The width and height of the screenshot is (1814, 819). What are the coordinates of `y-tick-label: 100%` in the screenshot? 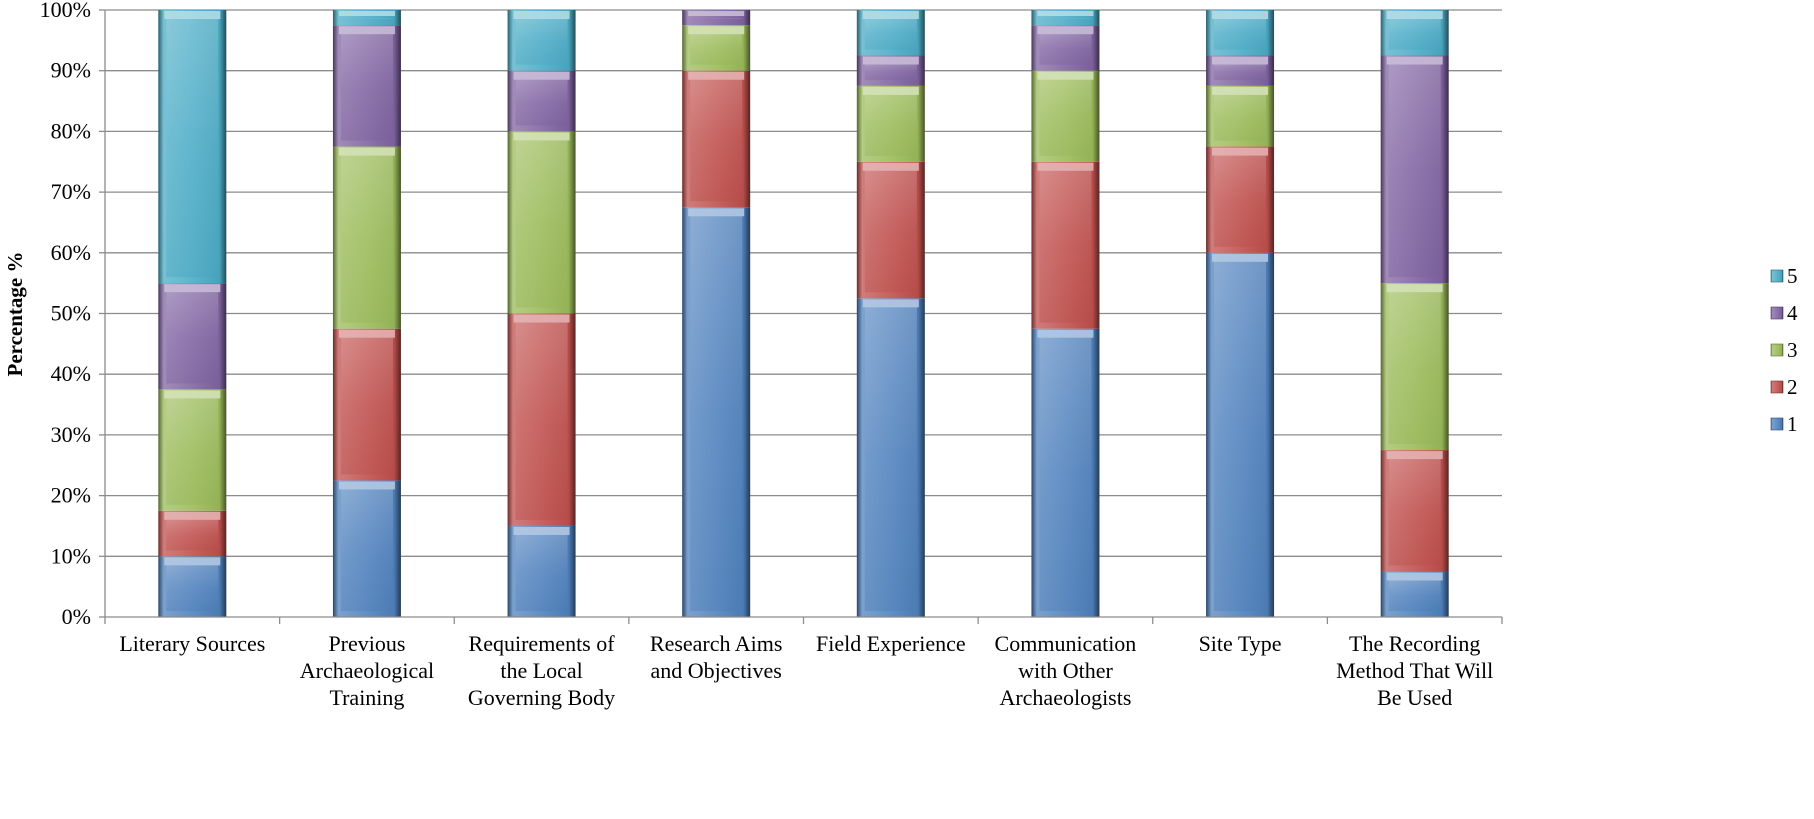 It's located at (65, 11).